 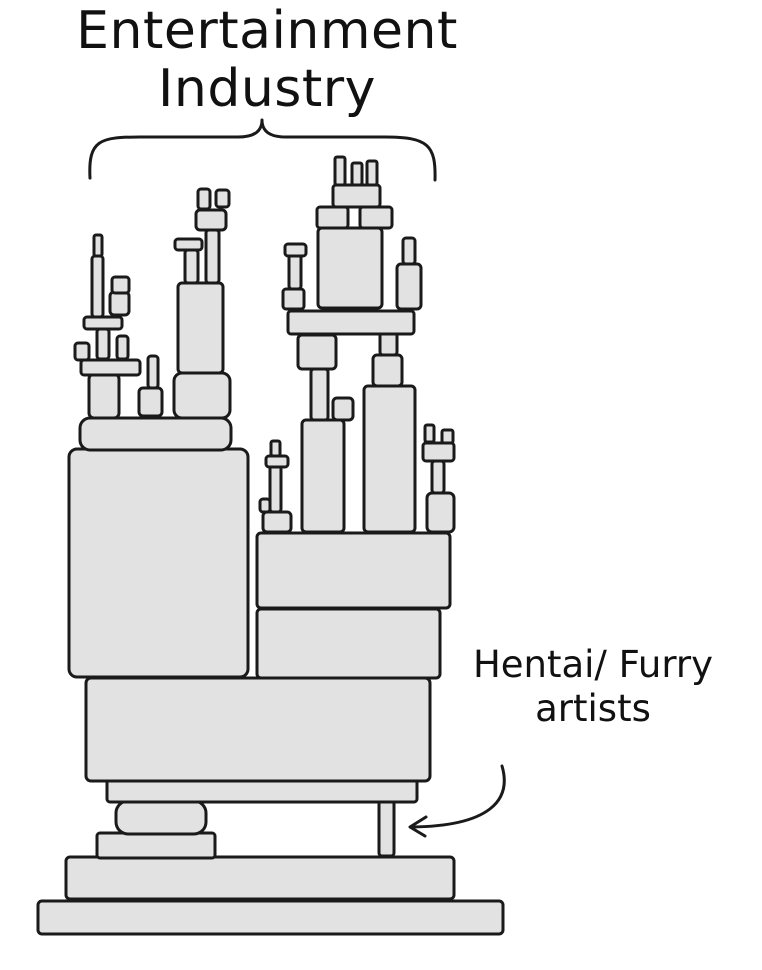 What do you see at coordinates (593, 708) in the screenshot?
I see `annotation-line-2: artists` at bounding box center [593, 708].